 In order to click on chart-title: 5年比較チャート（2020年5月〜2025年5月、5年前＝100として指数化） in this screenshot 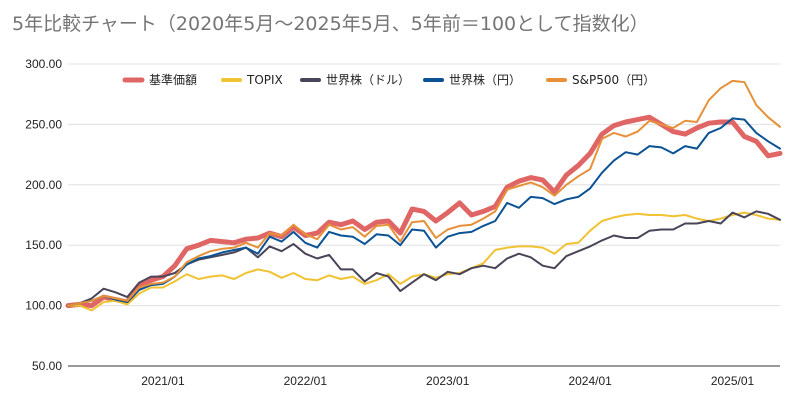, I will do `click(330, 24)`.